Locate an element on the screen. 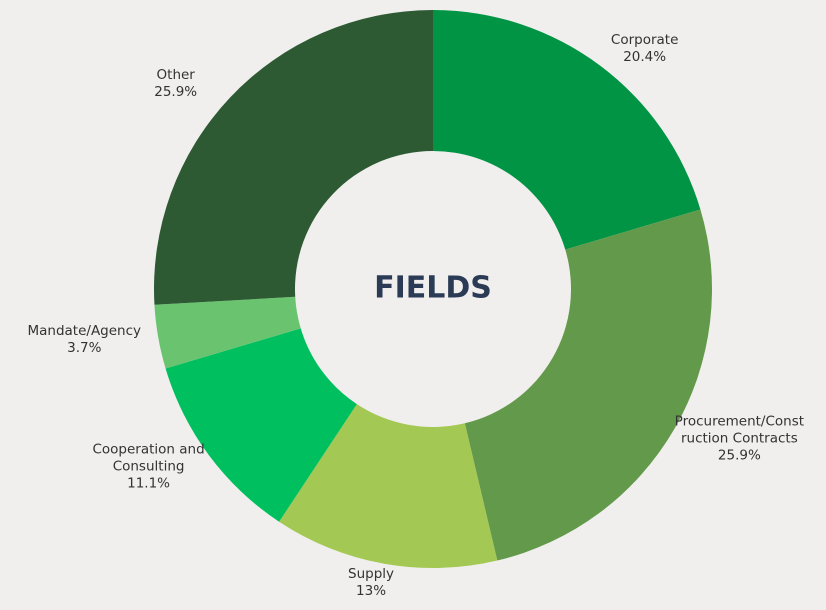  value-label: 11.1% is located at coordinates (149, 483).